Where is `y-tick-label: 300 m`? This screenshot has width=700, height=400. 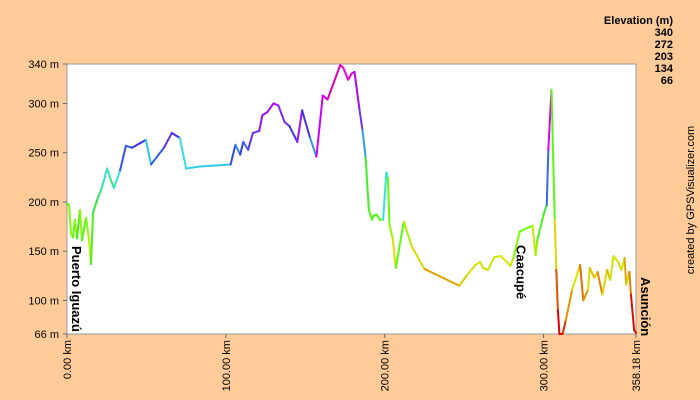 y-tick-label: 300 m is located at coordinates (43, 104).